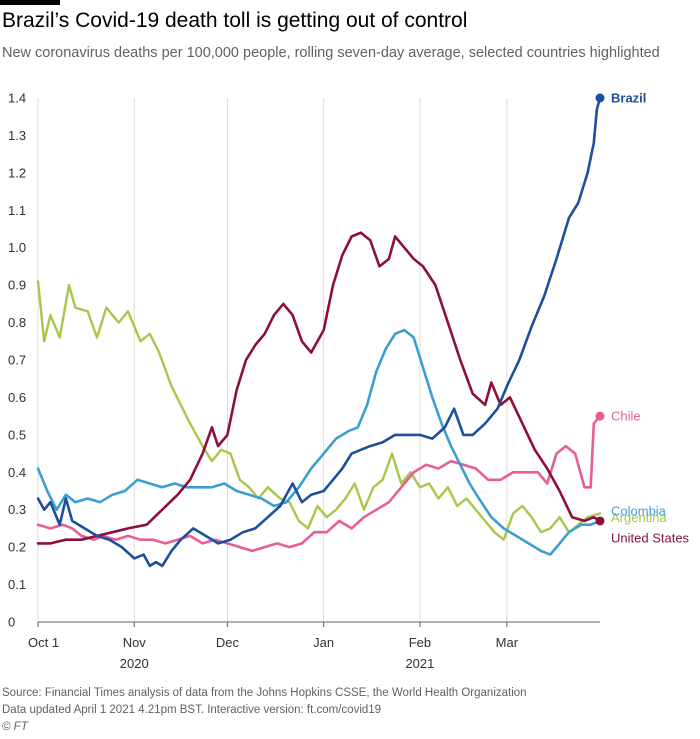  I want to click on x-year-label: 2020, so click(134, 663).